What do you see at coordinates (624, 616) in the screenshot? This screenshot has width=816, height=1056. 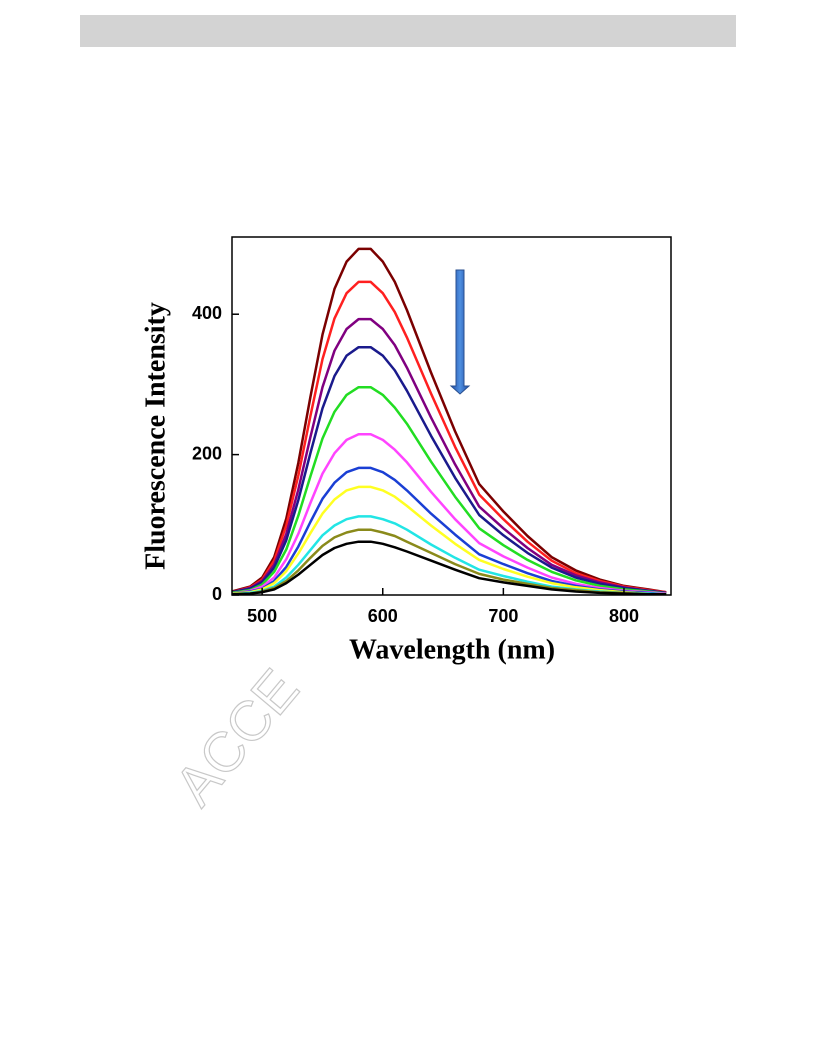 I see `x-tick-label: 800` at bounding box center [624, 616].